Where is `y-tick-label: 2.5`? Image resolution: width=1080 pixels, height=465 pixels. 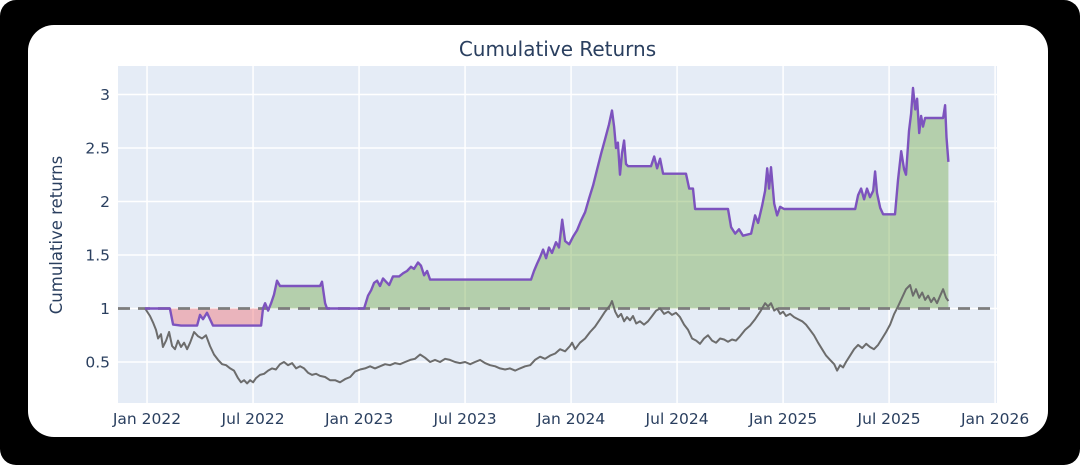
y-tick-label: 2.5 is located at coordinates (97, 149).